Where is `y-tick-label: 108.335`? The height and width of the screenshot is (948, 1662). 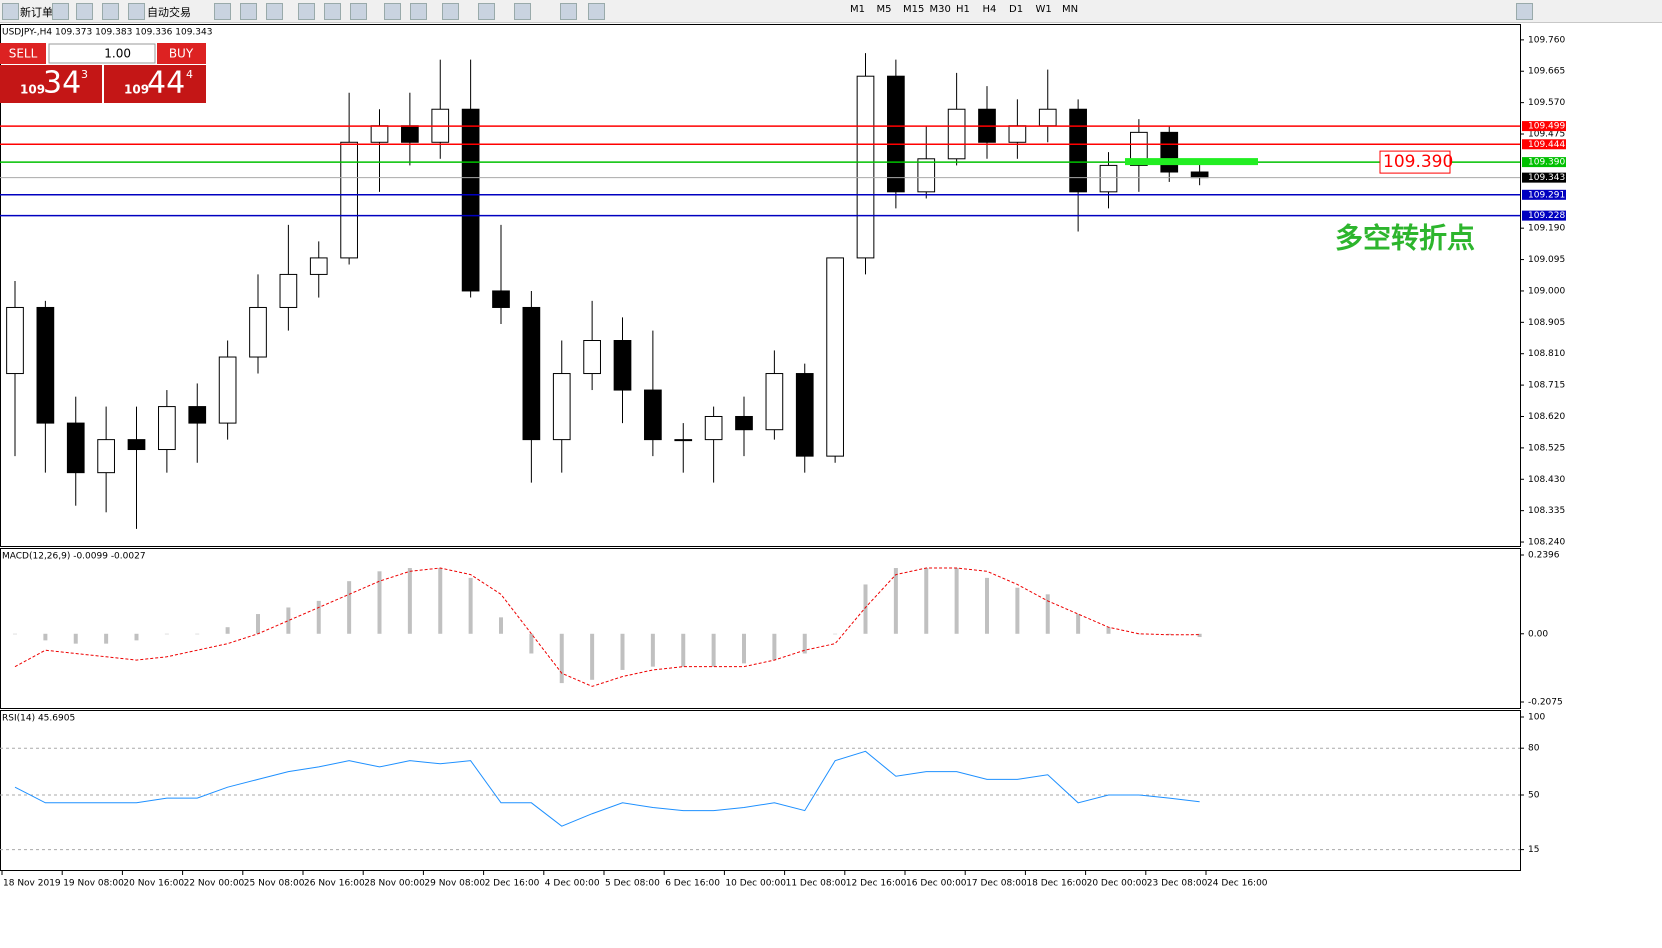
y-tick-label: 108.335 is located at coordinates (1546, 511).